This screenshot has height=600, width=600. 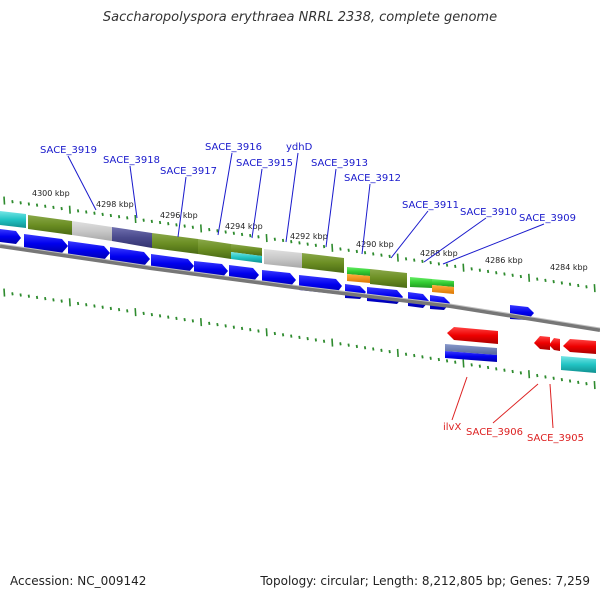 I want to click on gene-label-sace3915: SACE_3915, so click(x=264, y=163).